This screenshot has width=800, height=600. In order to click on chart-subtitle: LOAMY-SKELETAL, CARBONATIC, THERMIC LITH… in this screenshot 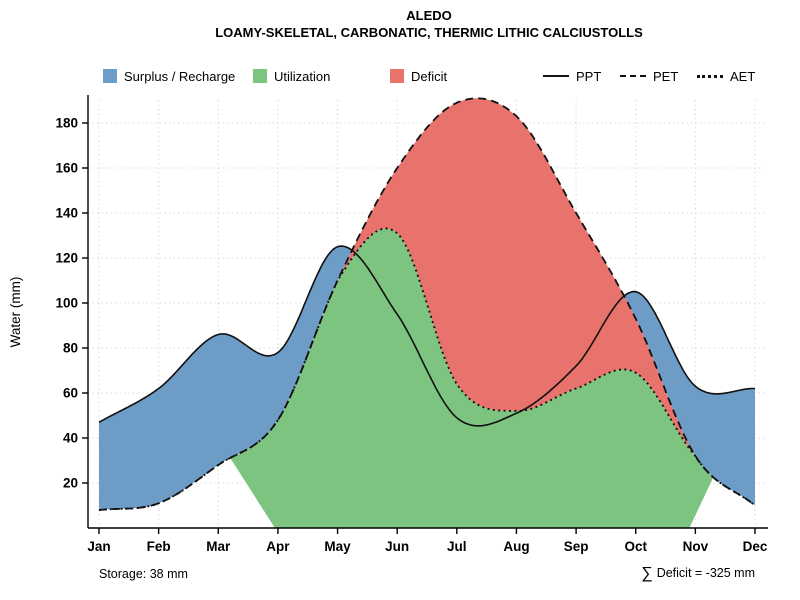, I will do `click(429, 32)`.